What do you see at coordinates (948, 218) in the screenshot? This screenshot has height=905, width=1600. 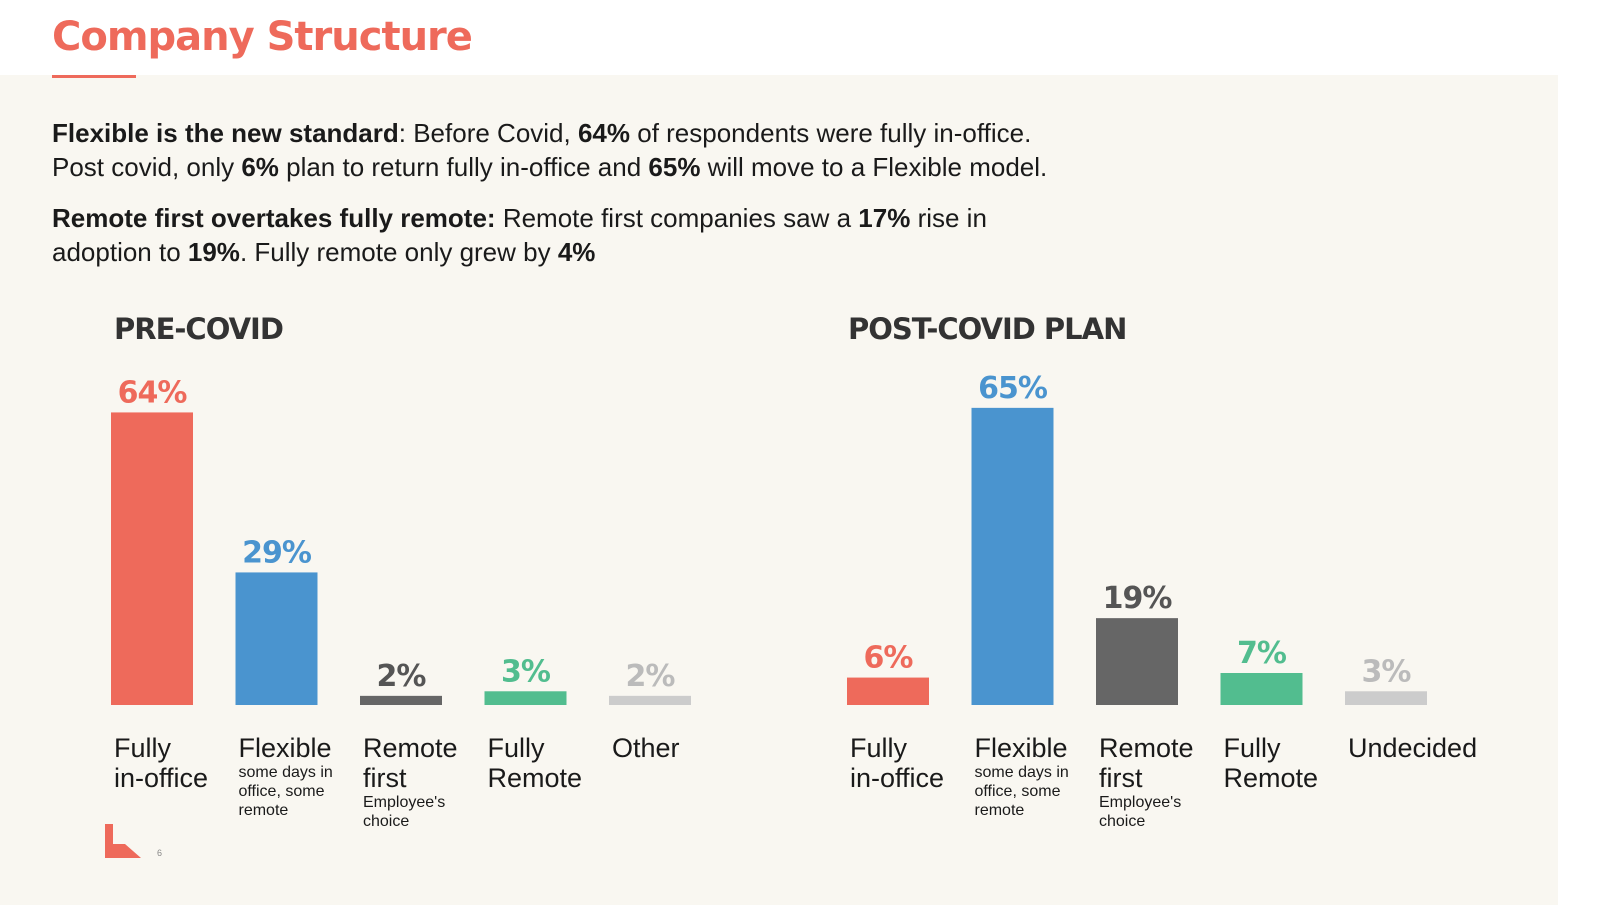 I see `summary-text: rise in` at bounding box center [948, 218].